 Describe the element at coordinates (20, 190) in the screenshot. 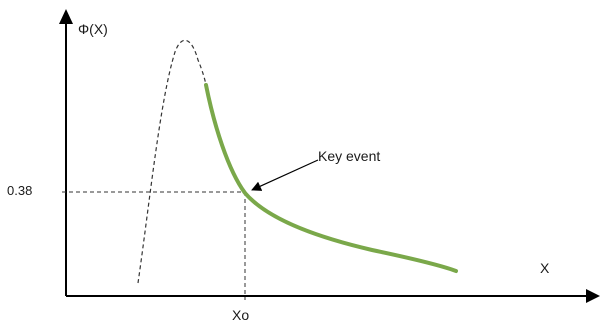

I see `y-marker-label: 0.38` at that location.